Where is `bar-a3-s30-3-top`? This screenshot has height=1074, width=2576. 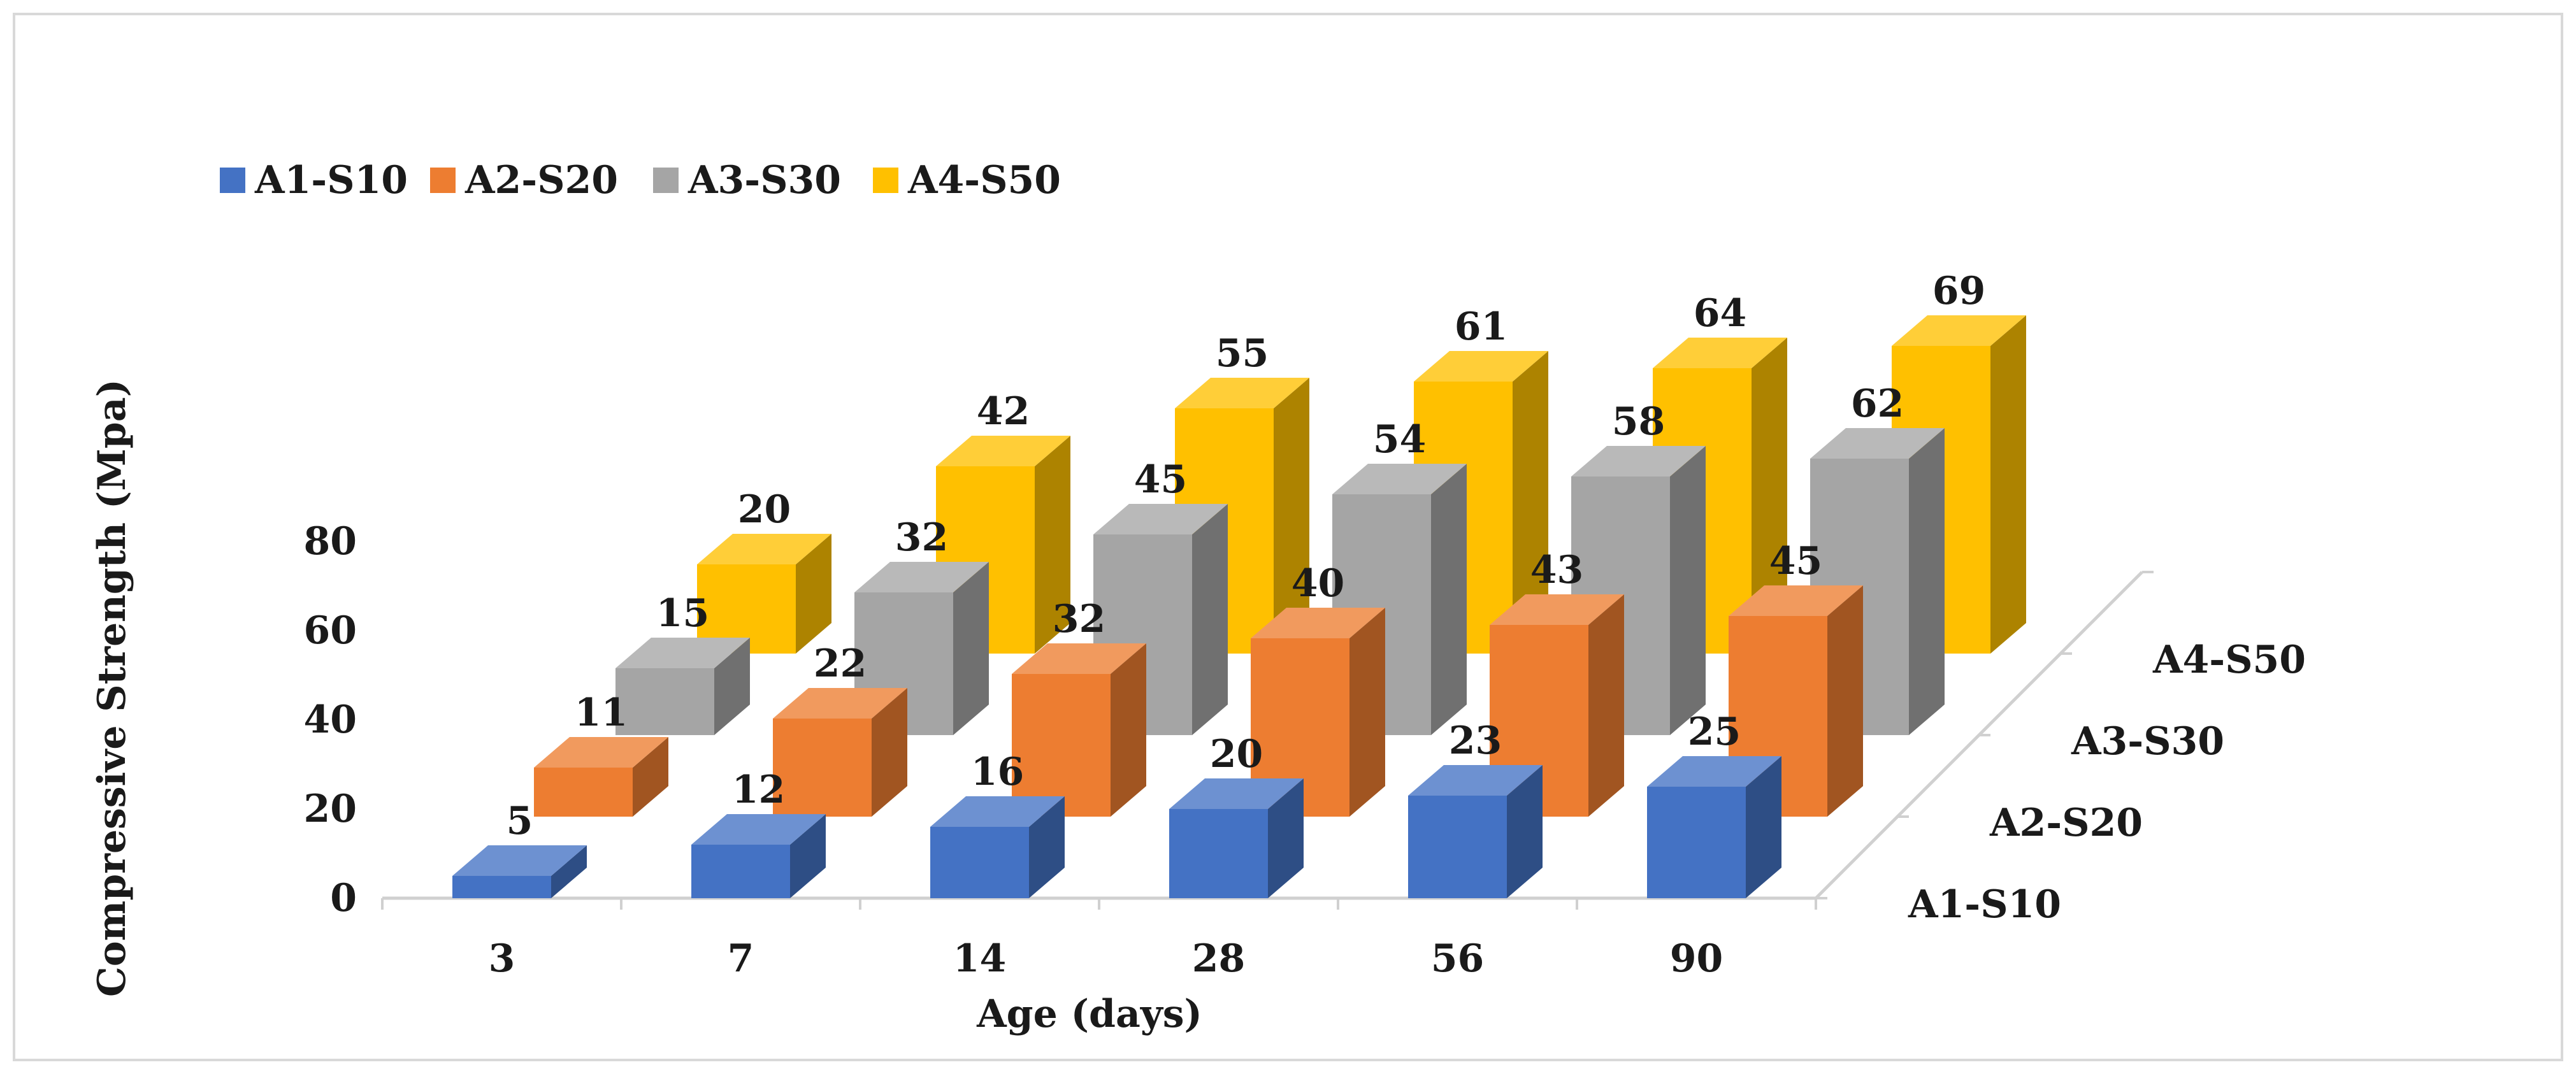
bar-a3-s30-3-top is located at coordinates (682, 653).